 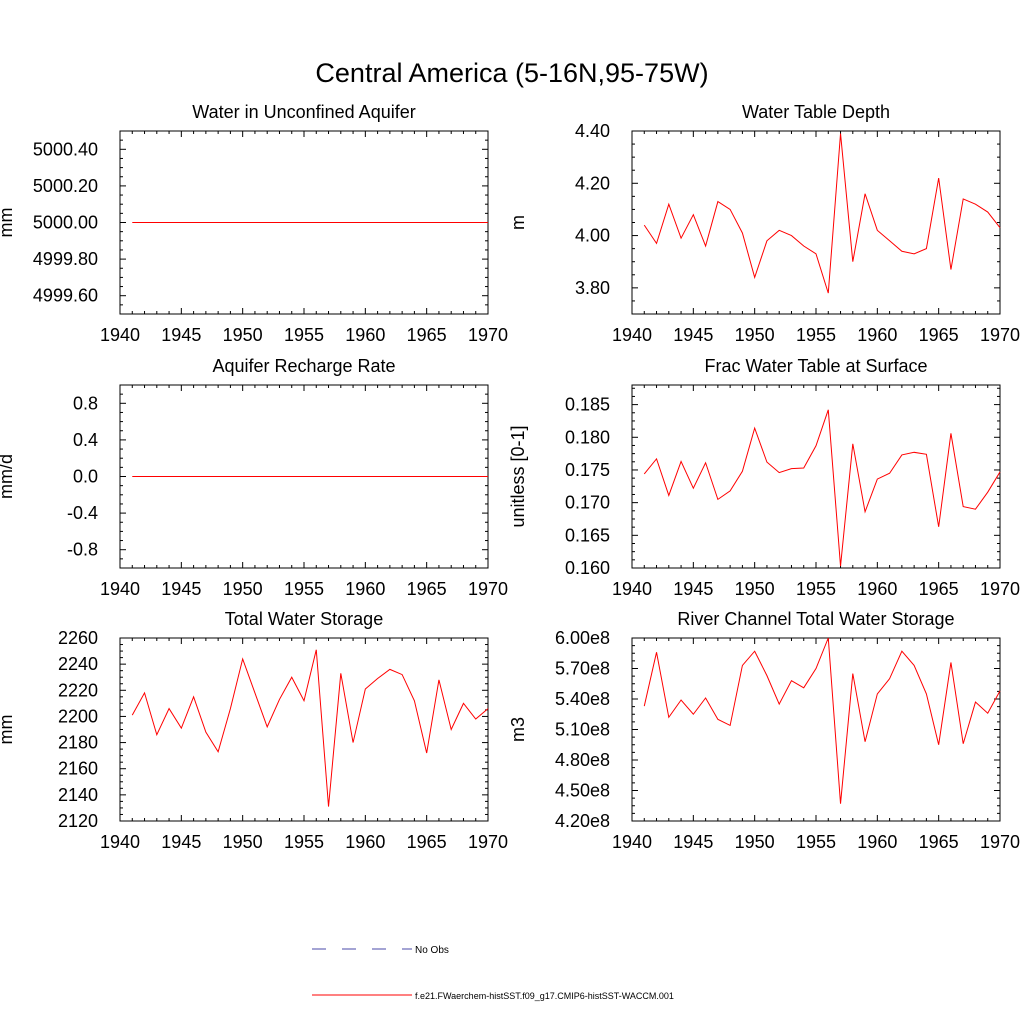 I want to click on y-tick-label: 4.20e8, so click(x=582, y=821).